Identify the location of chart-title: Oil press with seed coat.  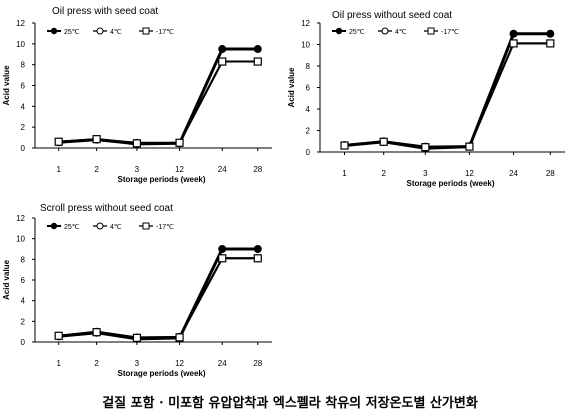
(105, 11).